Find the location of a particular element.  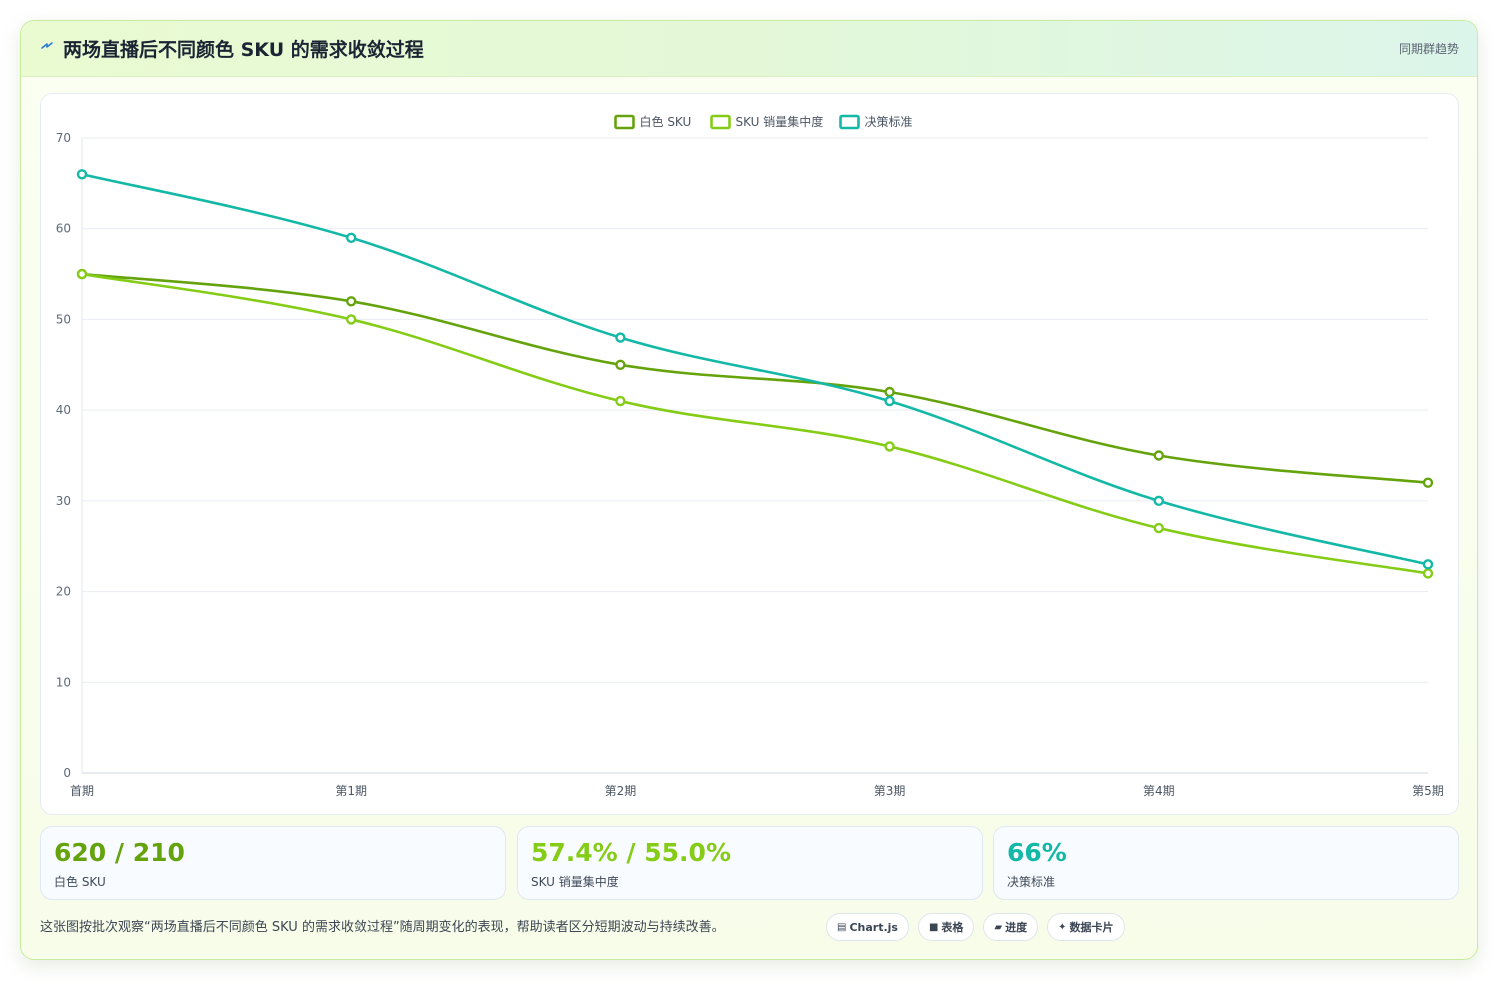

stat-label: 白色 SKU is located at coordinates (80, 882).